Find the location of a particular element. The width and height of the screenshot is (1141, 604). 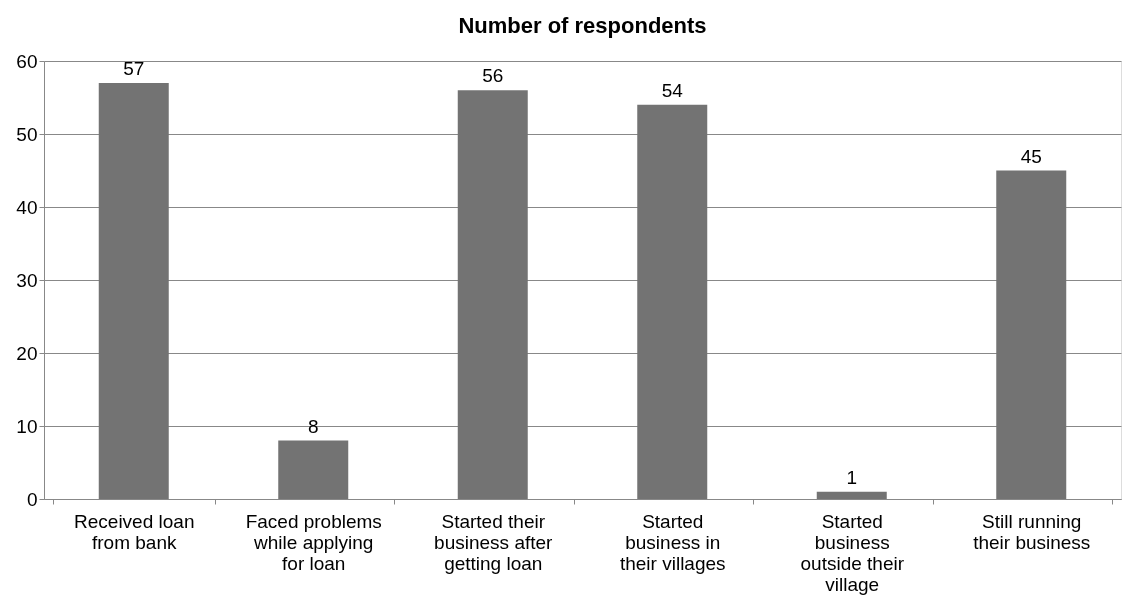

data-label: 8 is located at coordinates (313, 426).